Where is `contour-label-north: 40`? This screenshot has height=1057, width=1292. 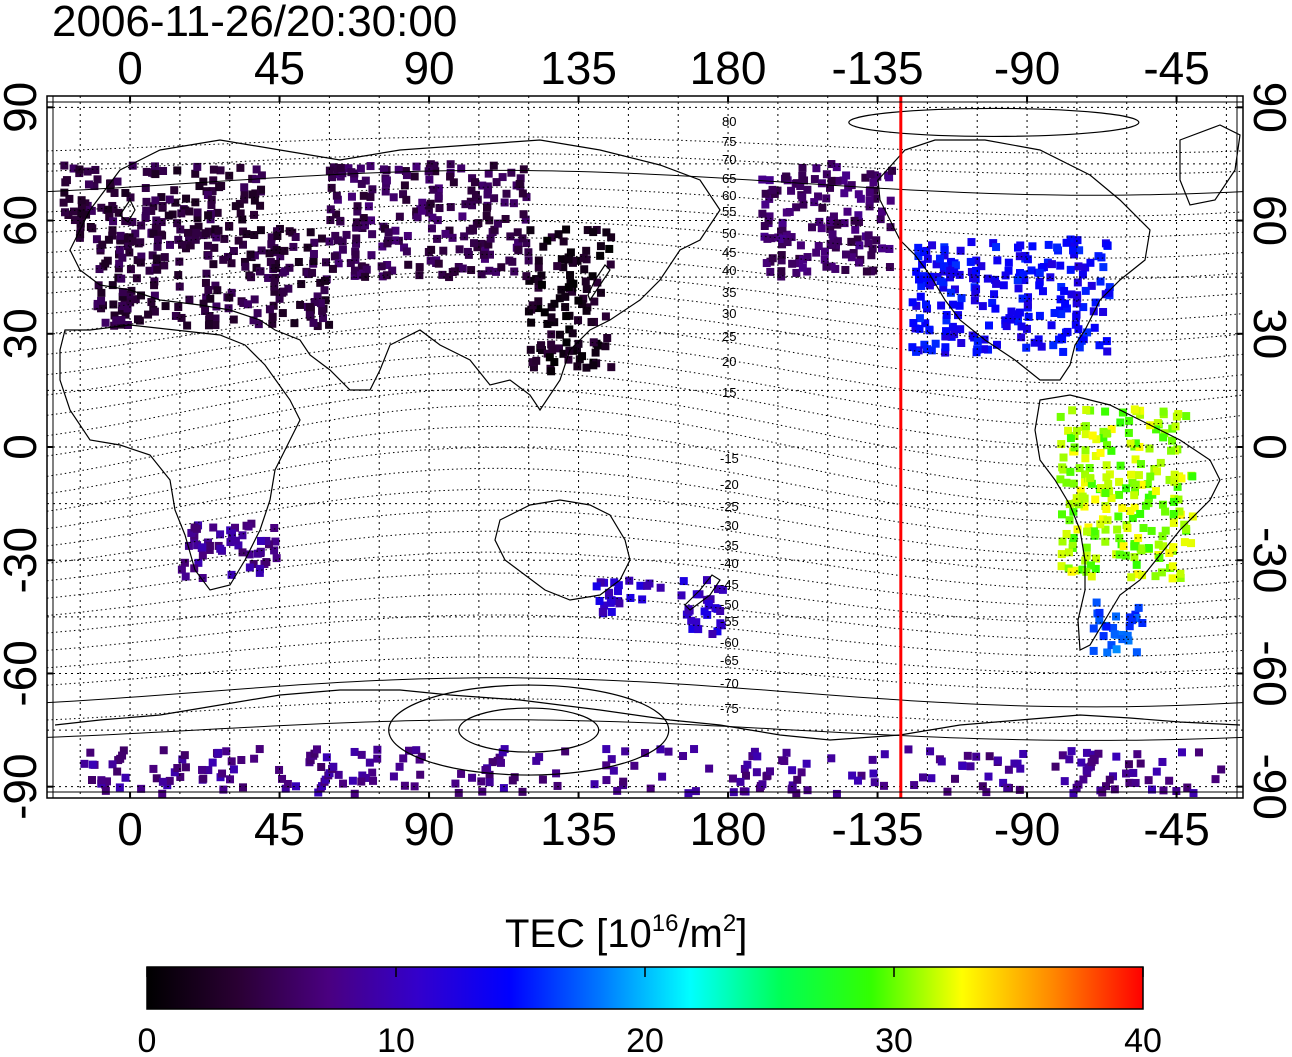
contour-label-north: 40 is located at coordinates (729, 270).